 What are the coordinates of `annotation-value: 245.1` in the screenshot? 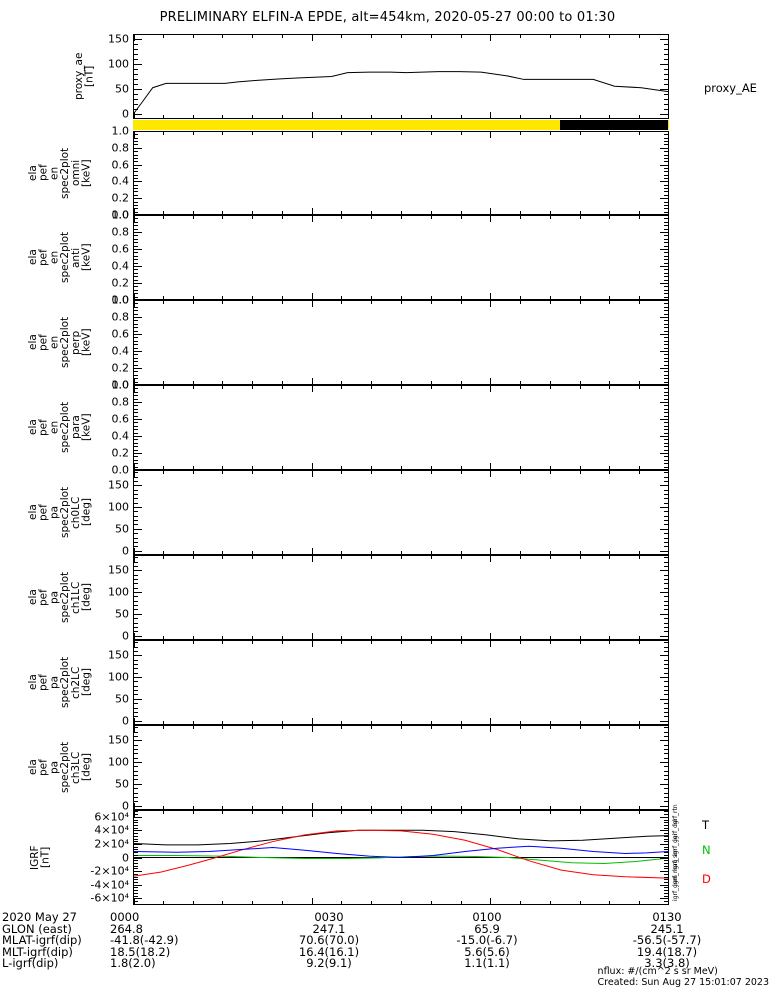 It's located at (667, 928).